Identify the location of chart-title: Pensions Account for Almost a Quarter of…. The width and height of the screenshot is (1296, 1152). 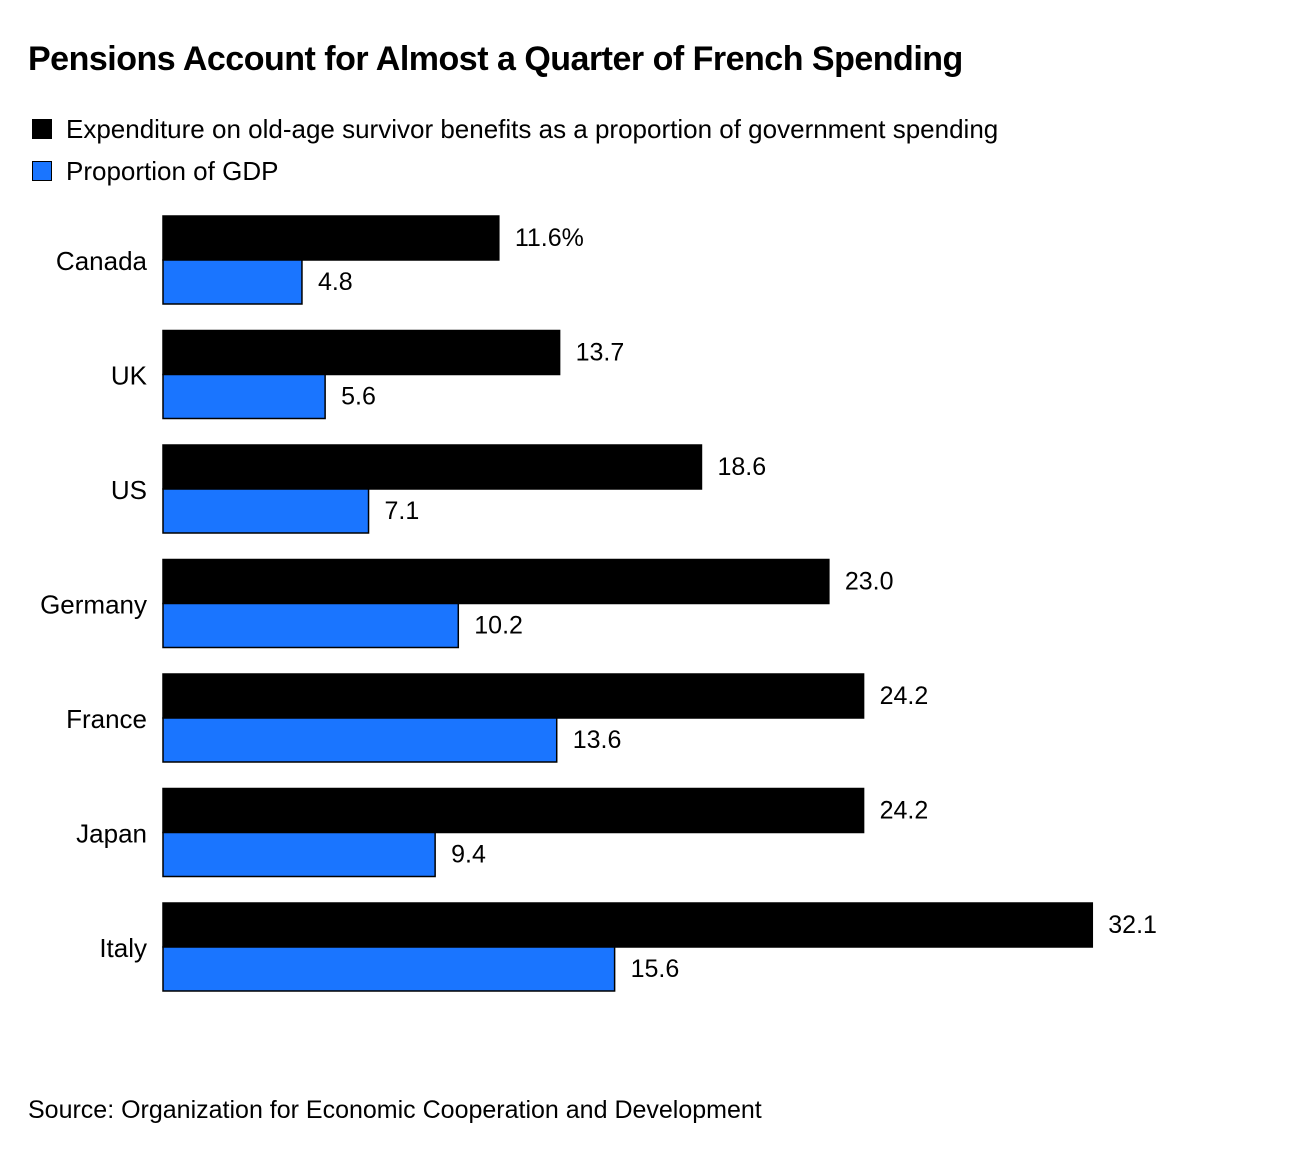
(495, 59).